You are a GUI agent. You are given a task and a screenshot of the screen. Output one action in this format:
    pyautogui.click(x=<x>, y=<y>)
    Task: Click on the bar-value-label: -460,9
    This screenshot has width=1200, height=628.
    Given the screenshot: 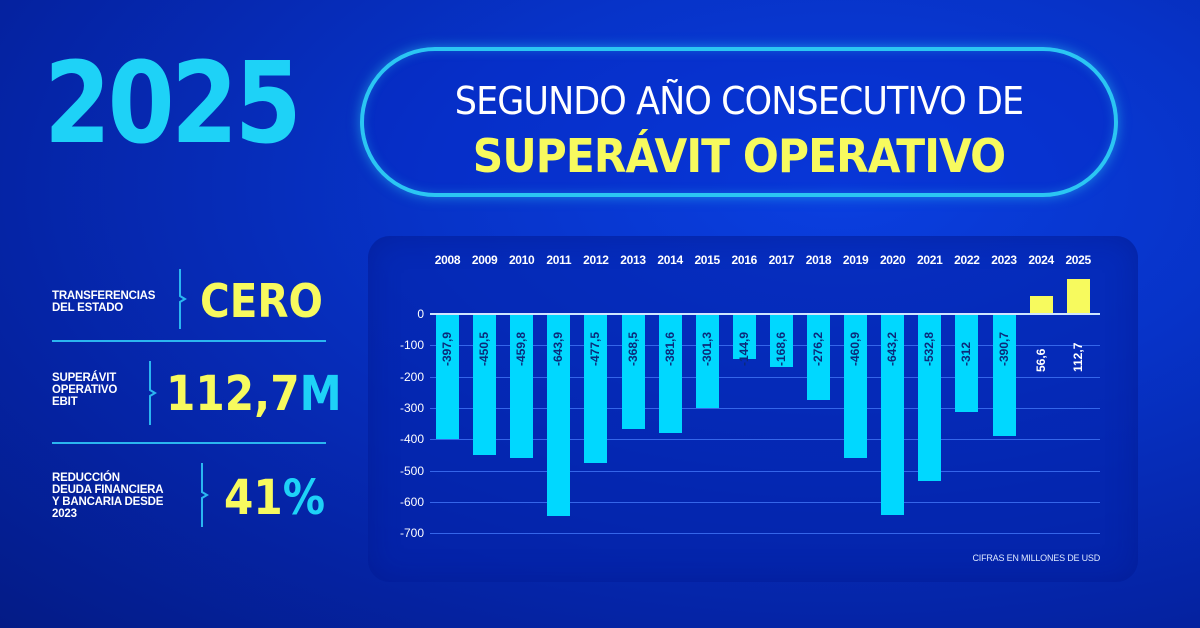 What is the action you would take?
    pyautogui.click(x=855, y=348)
    